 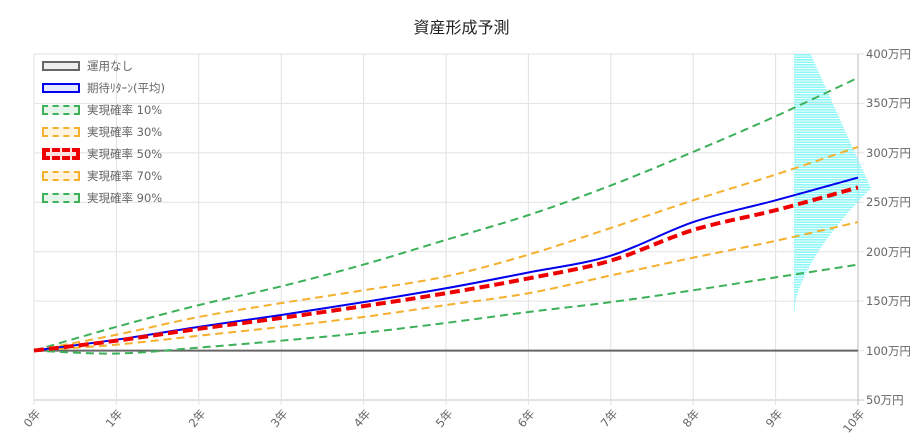 What do you see at coordinates (888, 152) in the screenshot?
I see `y-tick-label: 300万円` at bounding box center [888, 152].